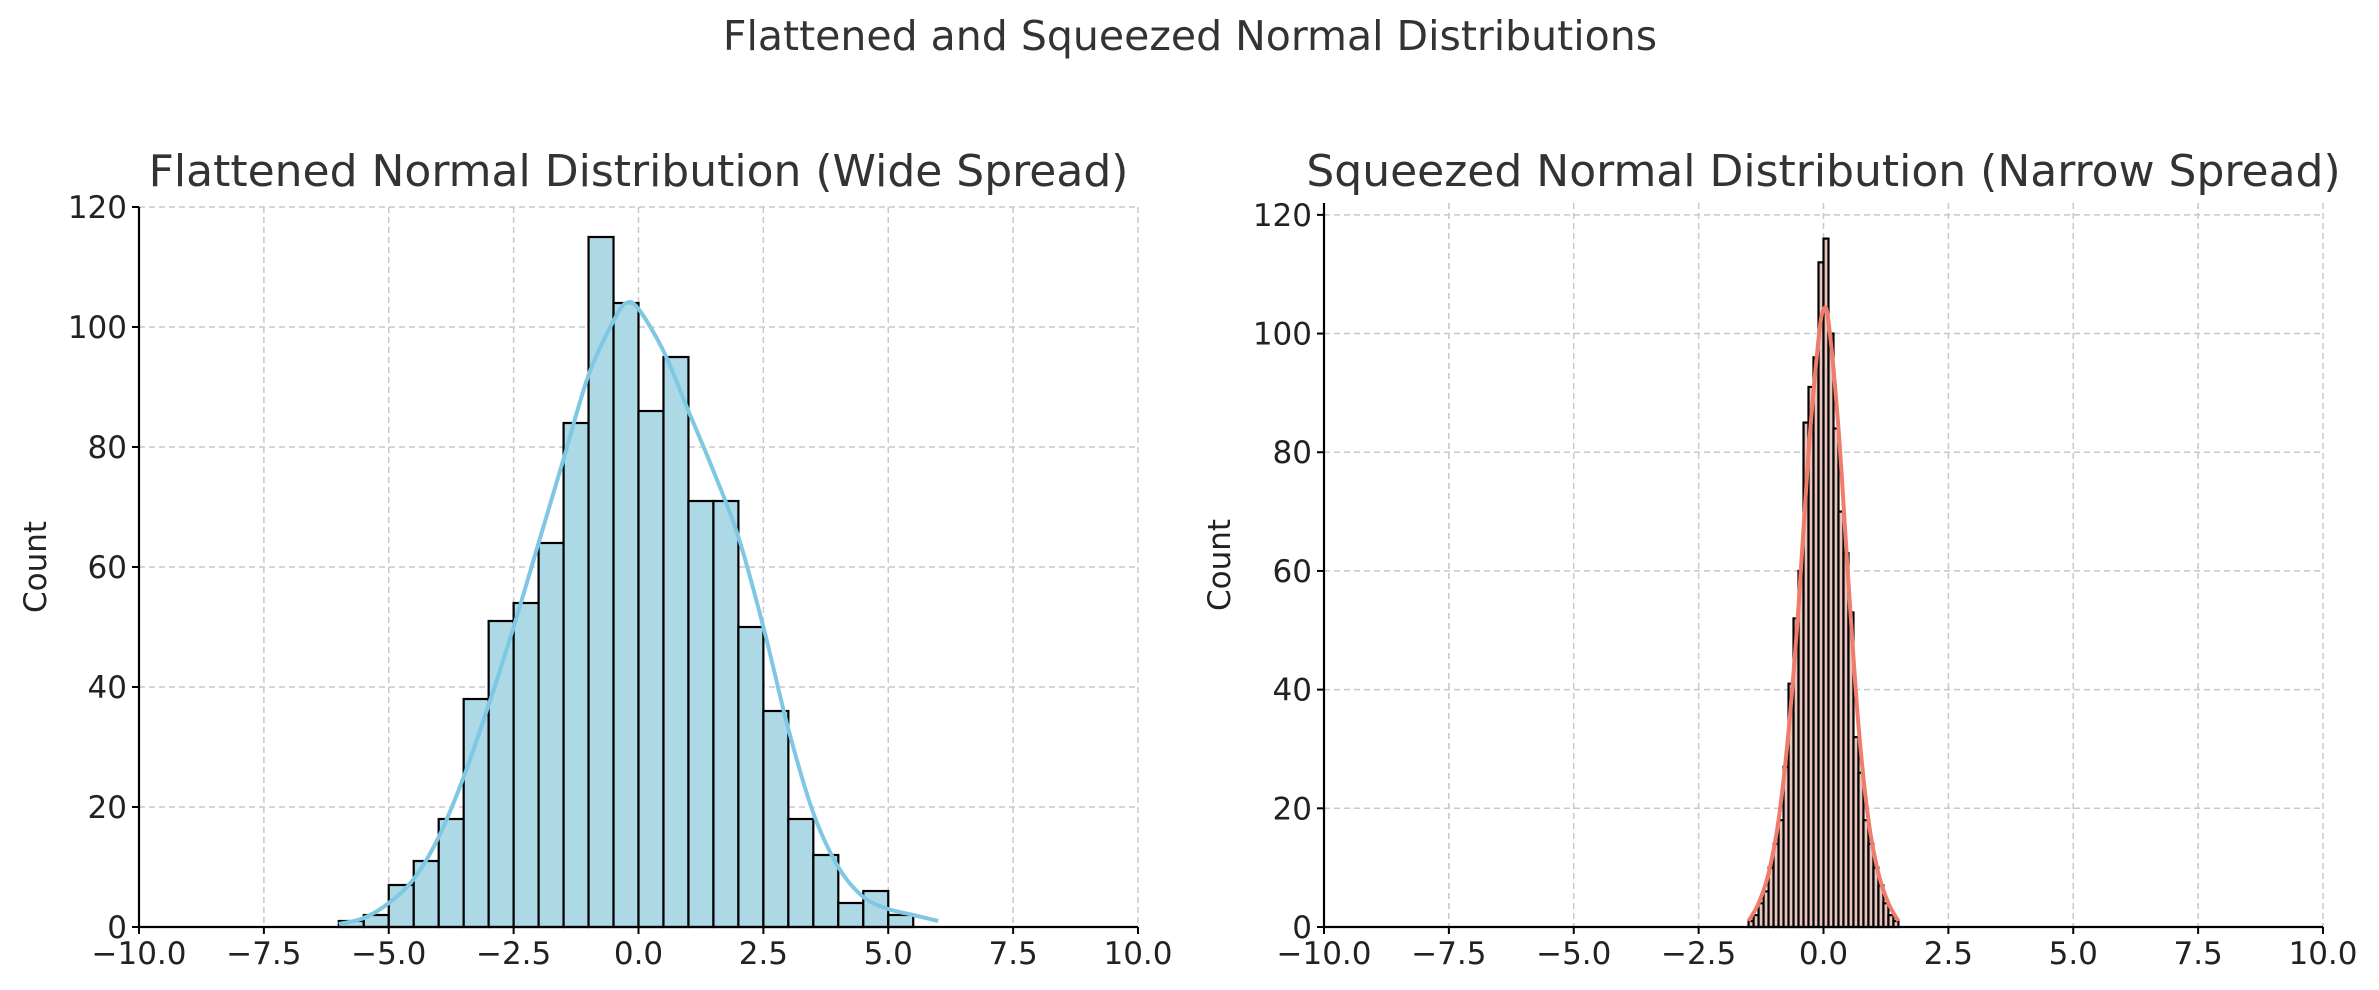  Describe the element at coordinates (1823, 614) in the screenshot. I see `kde-curve` at that location.